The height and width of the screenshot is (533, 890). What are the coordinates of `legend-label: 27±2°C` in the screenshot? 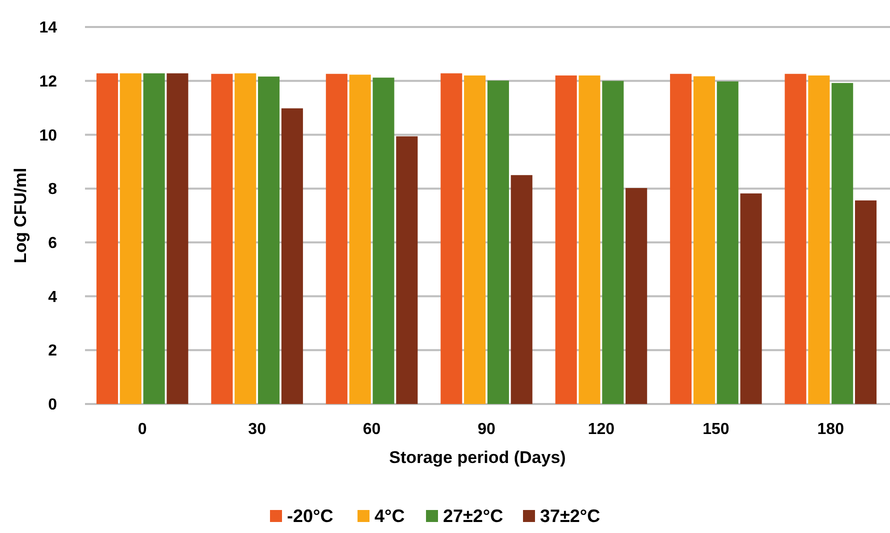 It's located at (473, 516).